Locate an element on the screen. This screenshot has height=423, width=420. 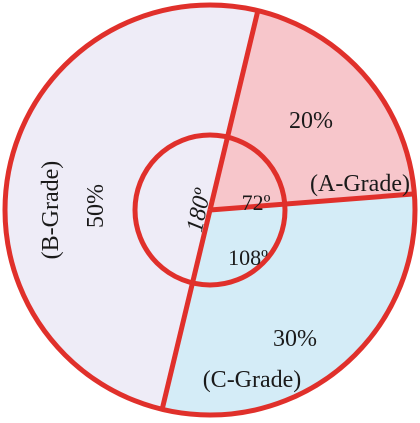
inner-angle-circle is located at coordinates (210, 210).